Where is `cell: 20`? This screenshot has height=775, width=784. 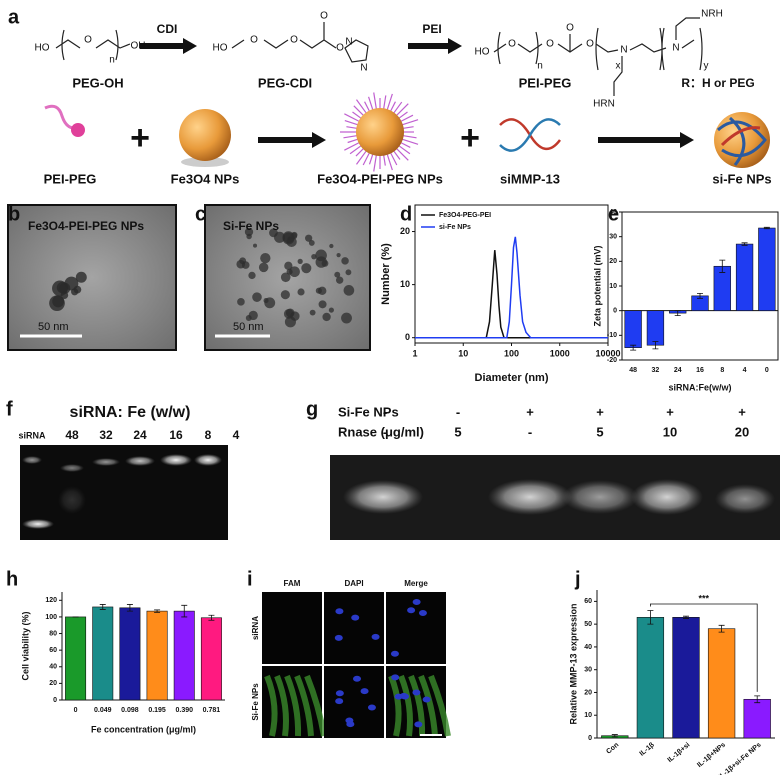 cell: 20 is located at coordinates (742, 431).